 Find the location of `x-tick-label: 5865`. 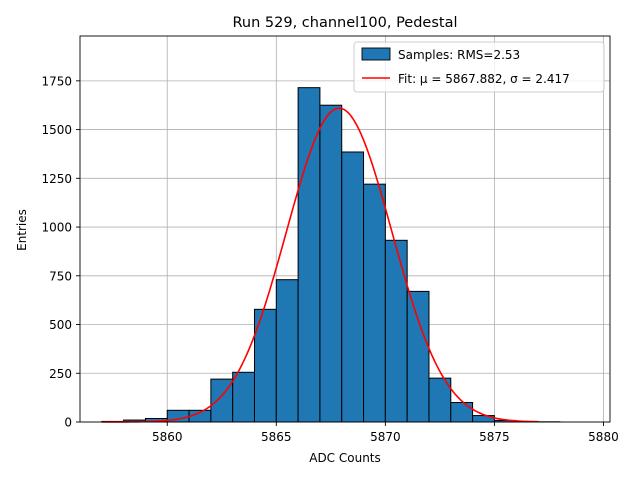

x-tick-label: 5865 is located at coordinates (276, 437).